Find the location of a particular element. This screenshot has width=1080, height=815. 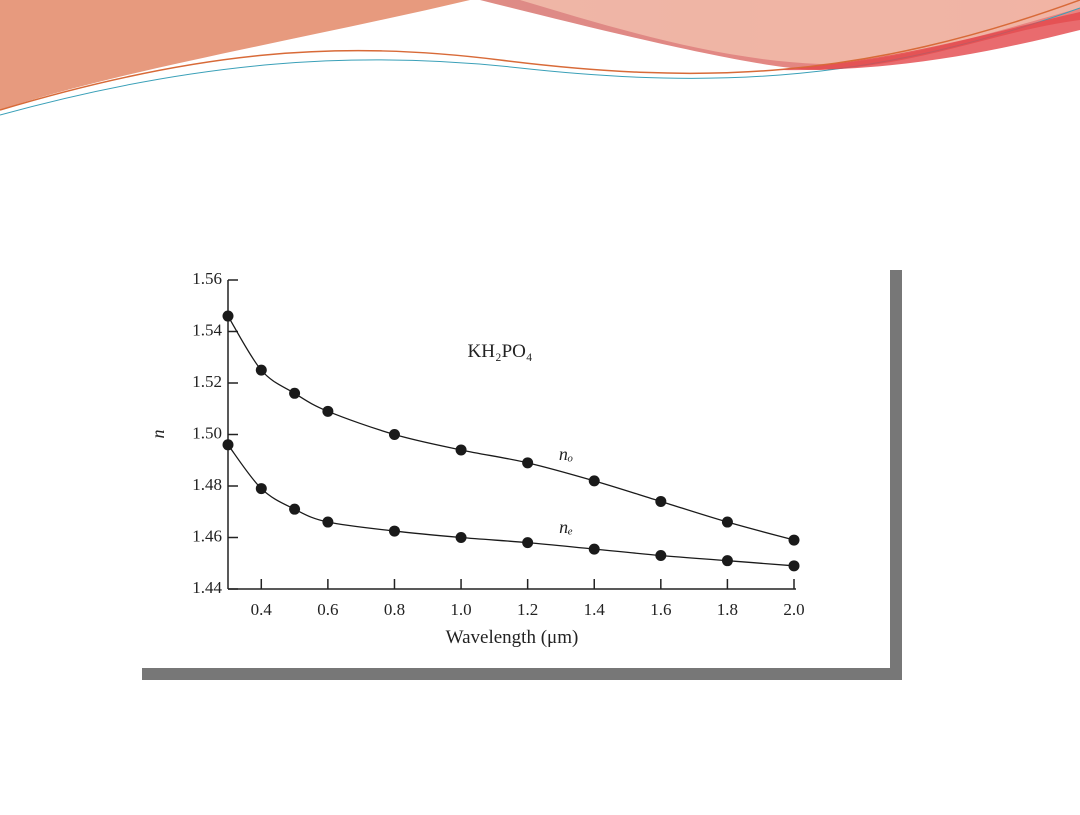

y-tick-label: 1.46 is located at coordinates (207, 535).